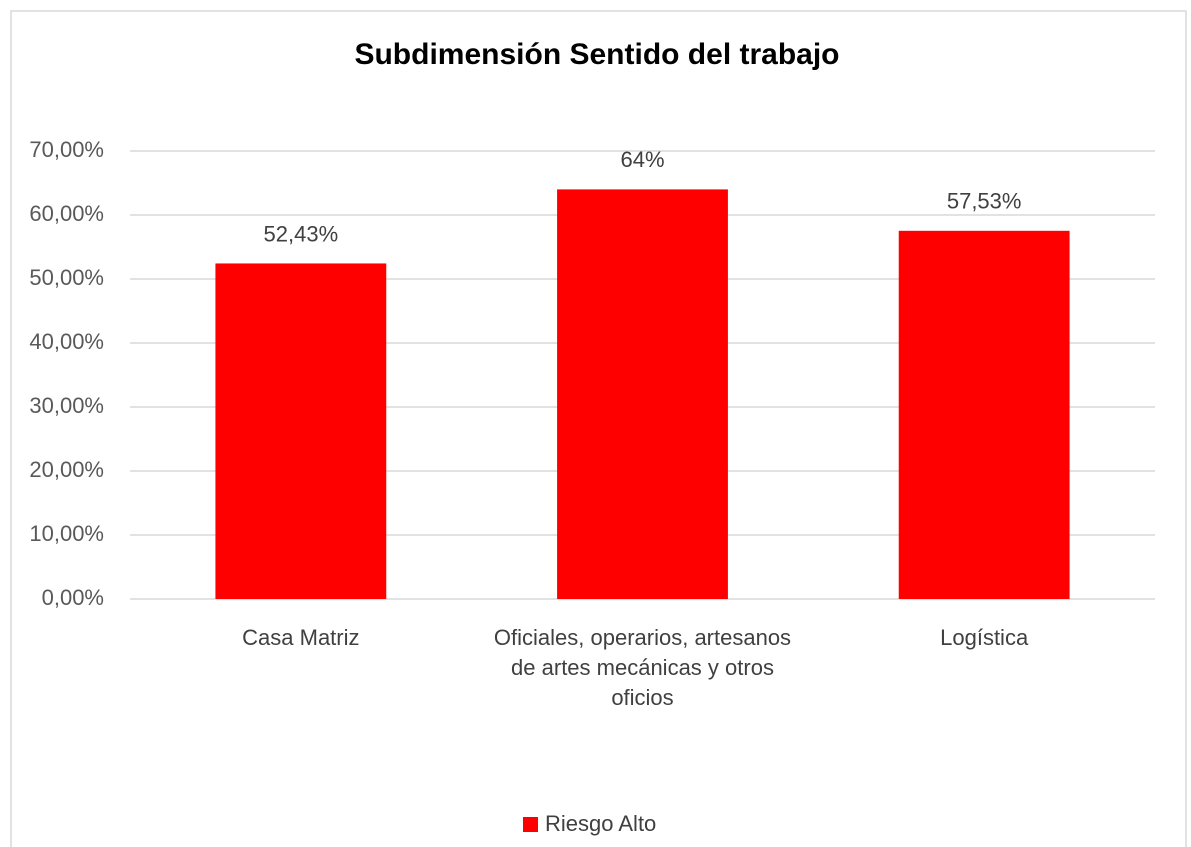 The height and width of the screenshot is (847, 1191). What do you see at coordinates (66, 533) in the screenshot?
I see `y-tick-label: 10,00%` at bounding box center [66, 533].